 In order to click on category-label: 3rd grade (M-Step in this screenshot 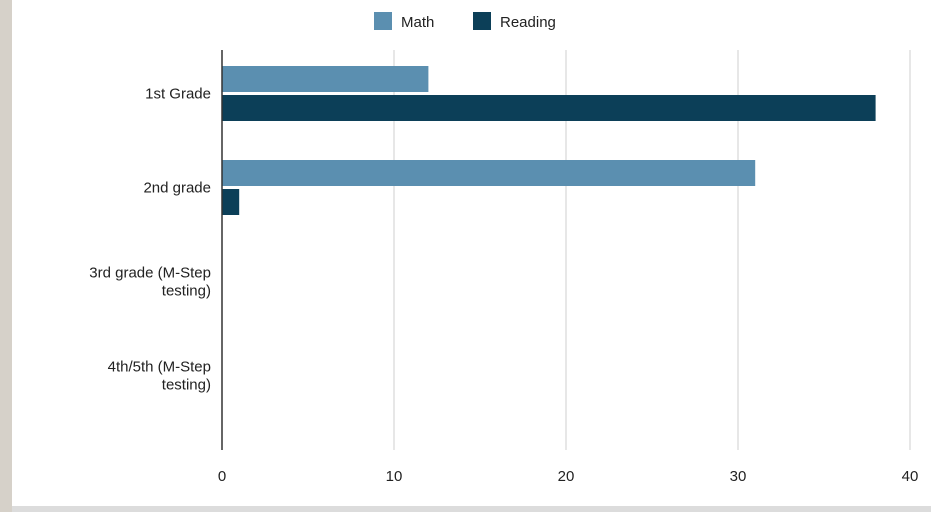, I will do `click(150, 273)`.